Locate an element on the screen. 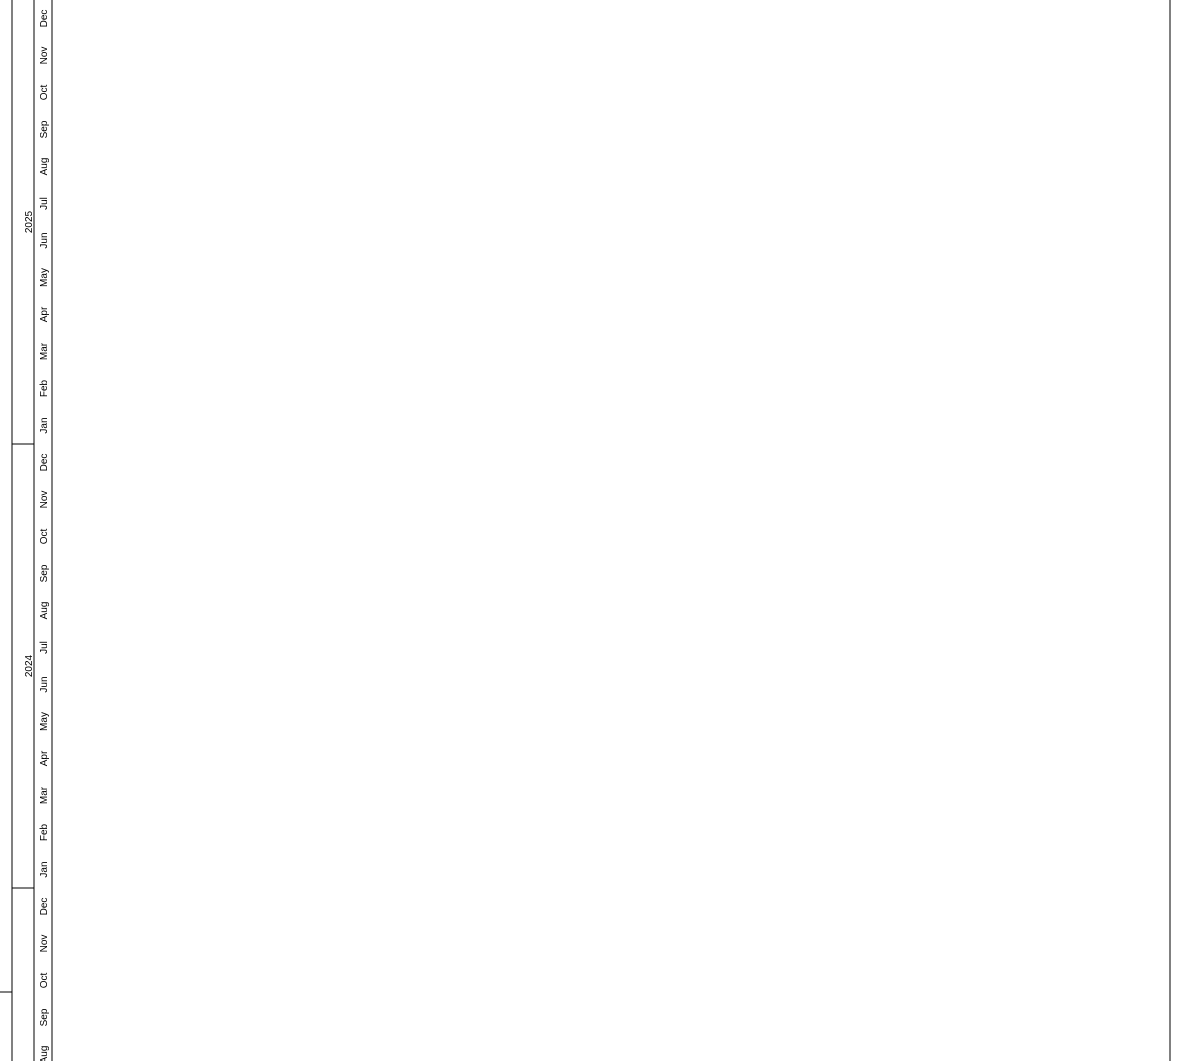 This screenshot has width=1180, height=1061. year-tick-label: 2025 is located at coordinates (29, 221).